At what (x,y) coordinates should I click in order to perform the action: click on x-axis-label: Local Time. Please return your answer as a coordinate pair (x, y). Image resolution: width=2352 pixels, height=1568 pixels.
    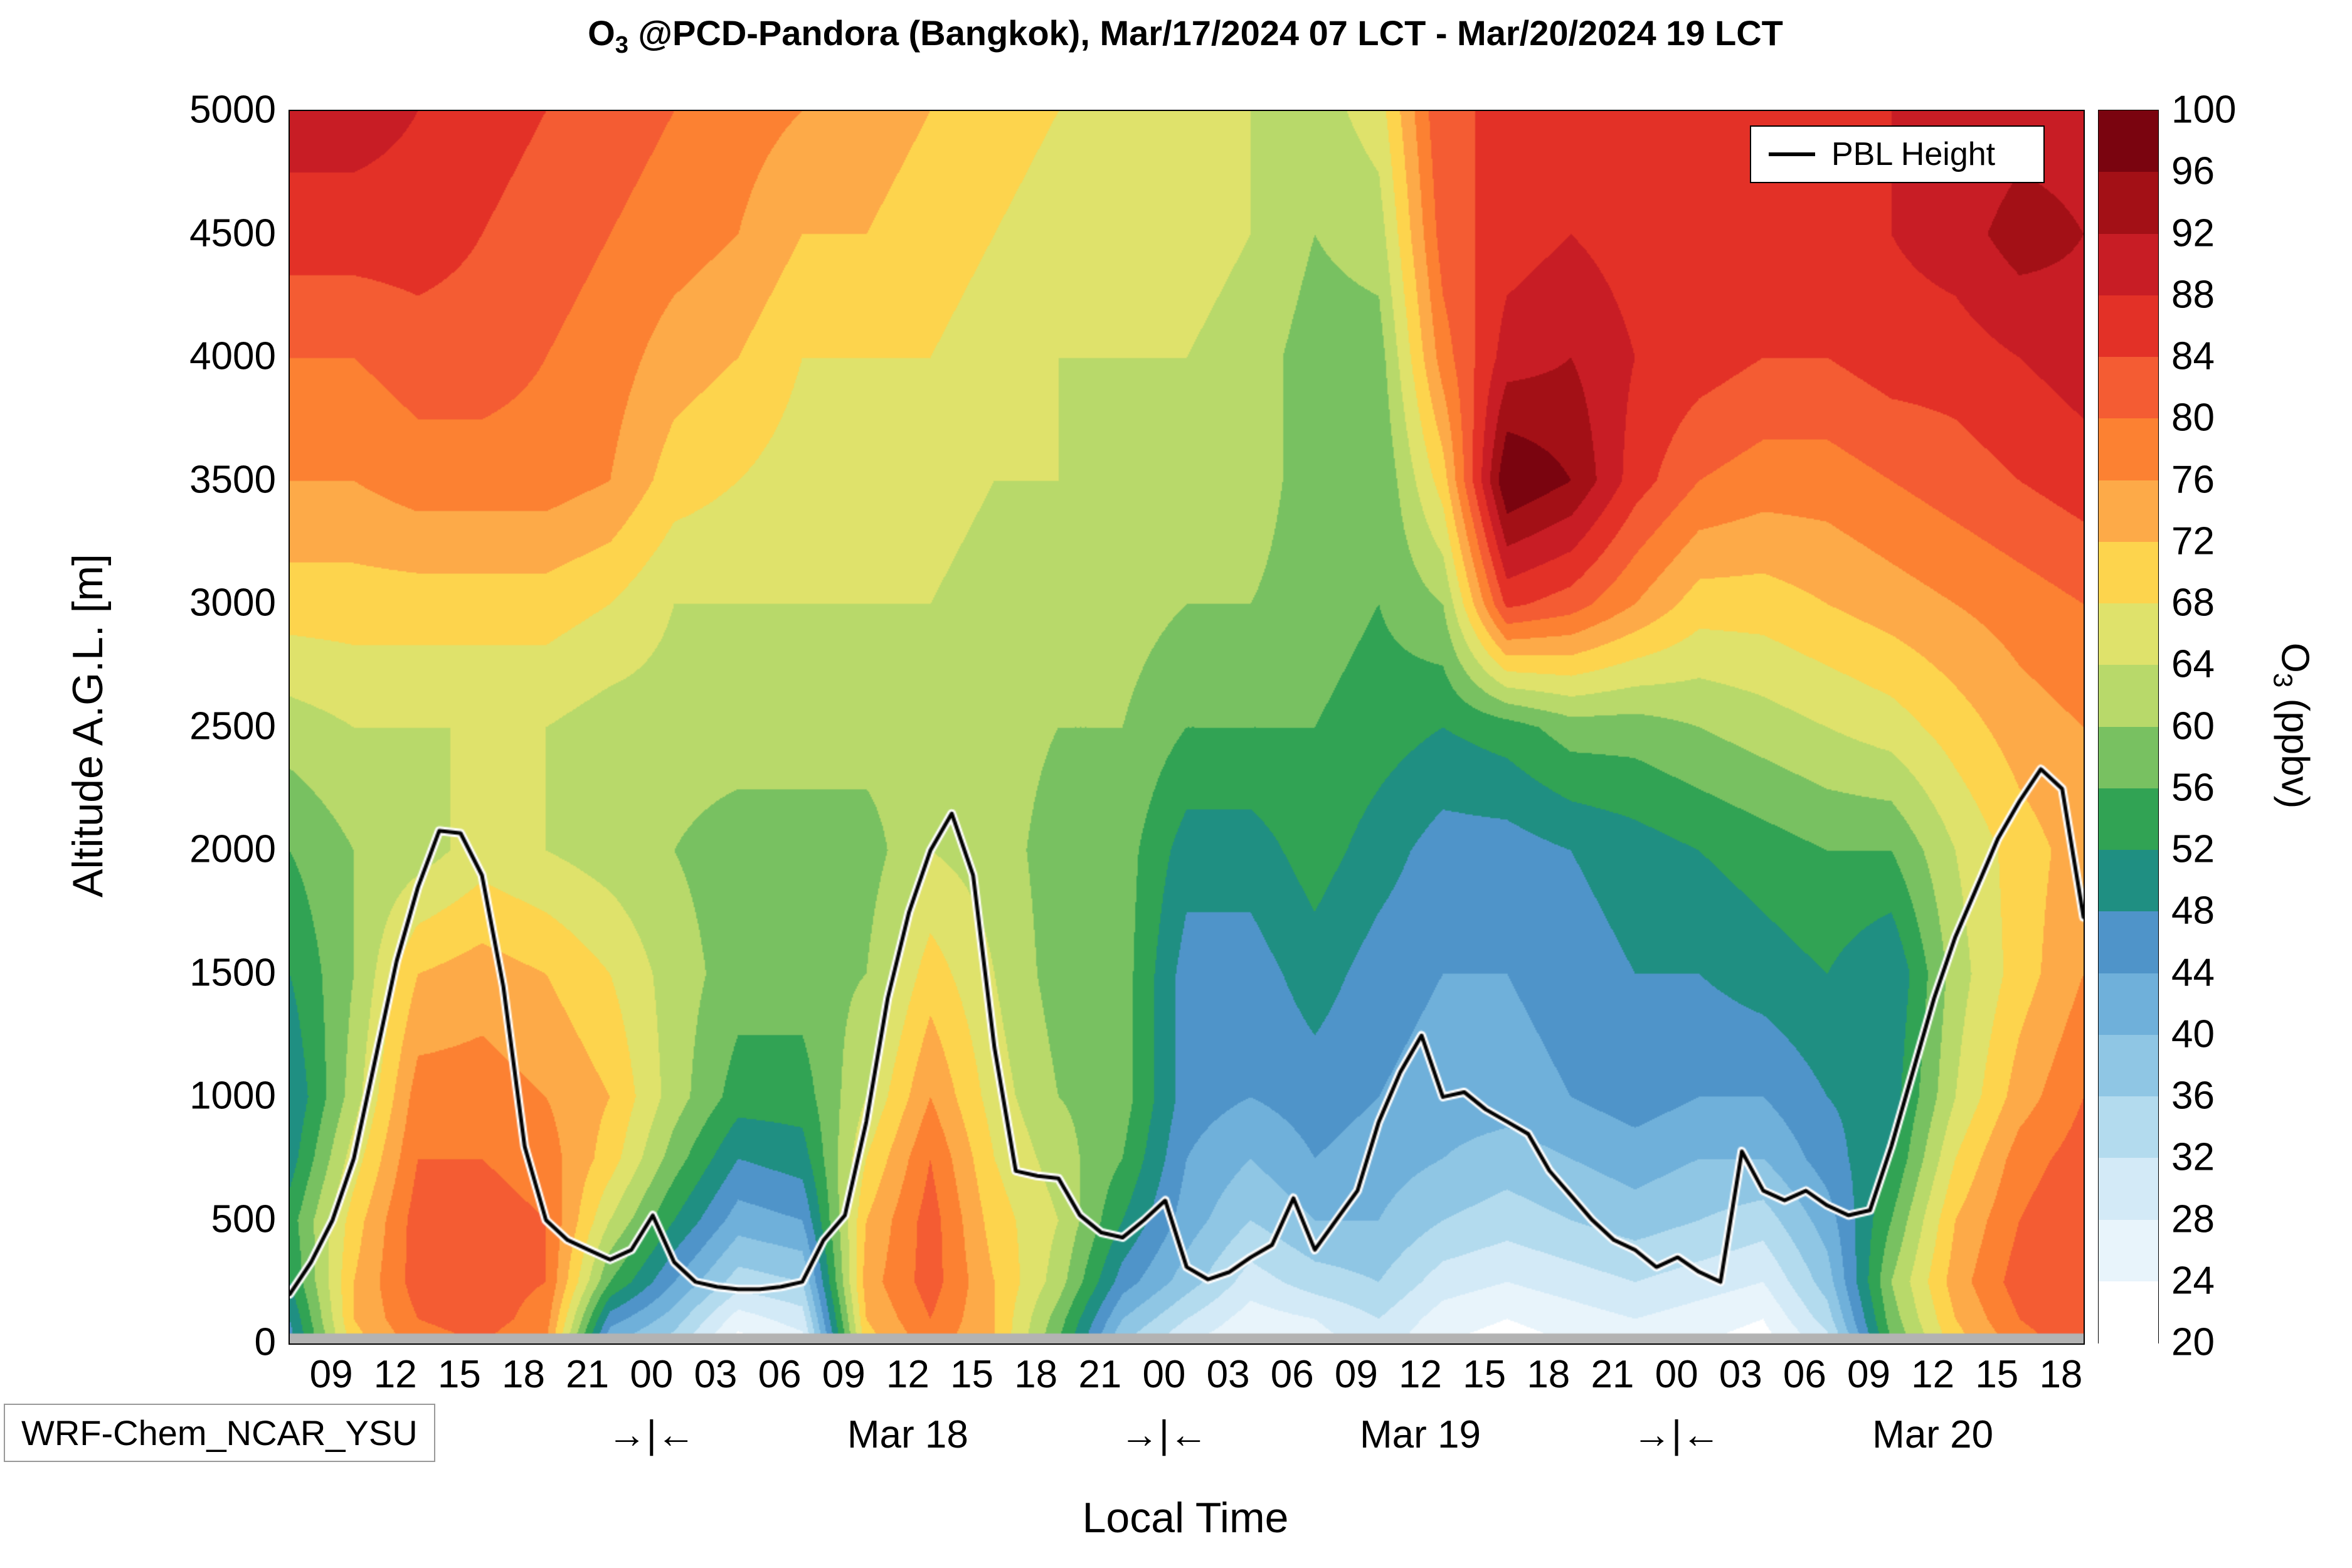
    Looking at the image, I should click on (1185, 1518).